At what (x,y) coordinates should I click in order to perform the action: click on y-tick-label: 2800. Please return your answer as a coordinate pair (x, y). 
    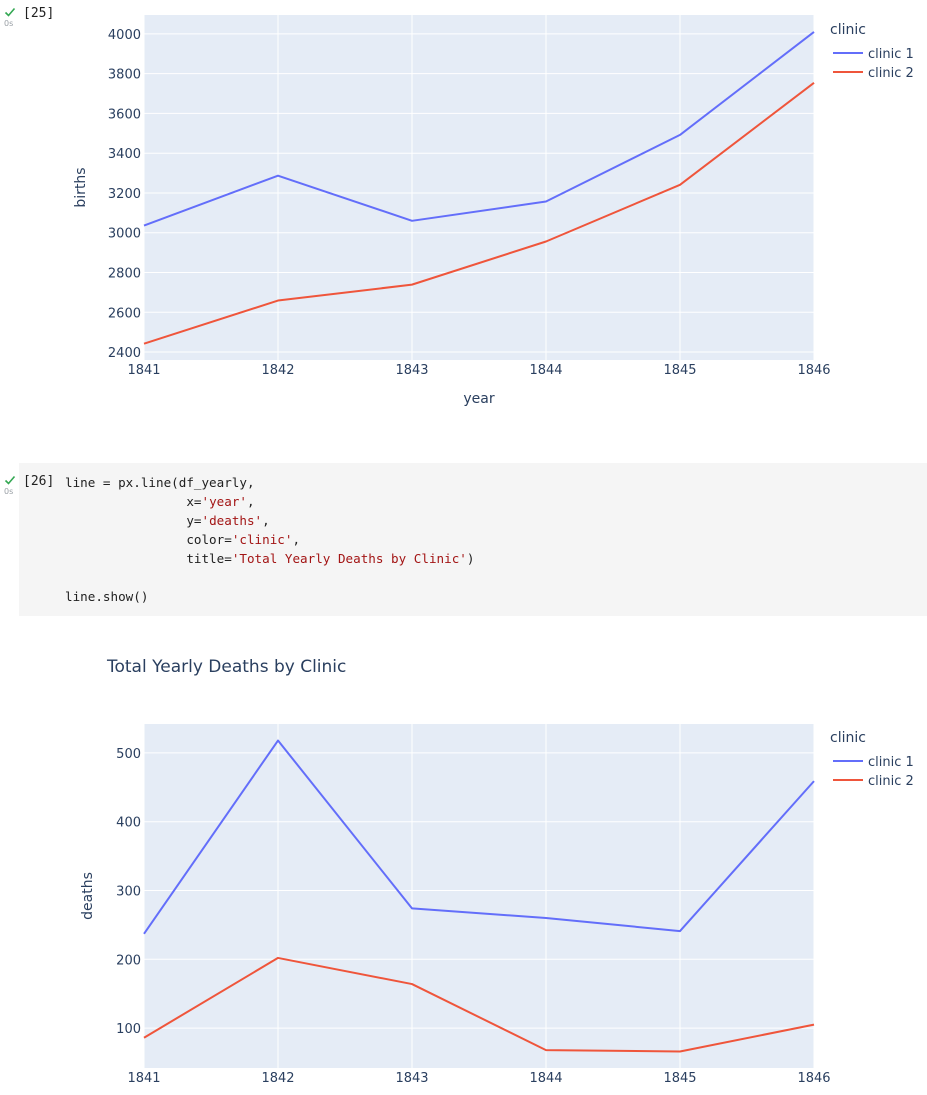
    Looking at the image, I should click on (124, 274).